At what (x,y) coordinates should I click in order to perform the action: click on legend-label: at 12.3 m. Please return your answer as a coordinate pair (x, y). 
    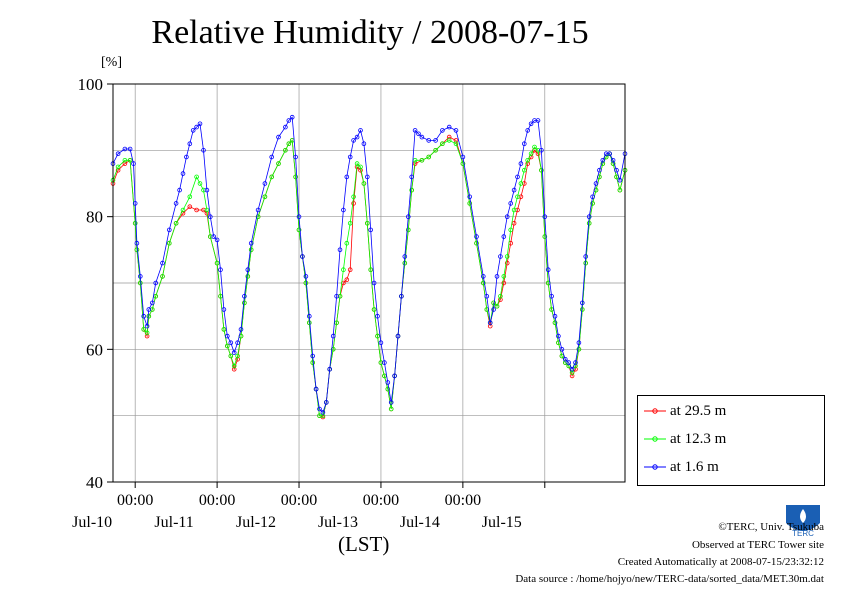
    Looking at the image, I should click on (698, 438).